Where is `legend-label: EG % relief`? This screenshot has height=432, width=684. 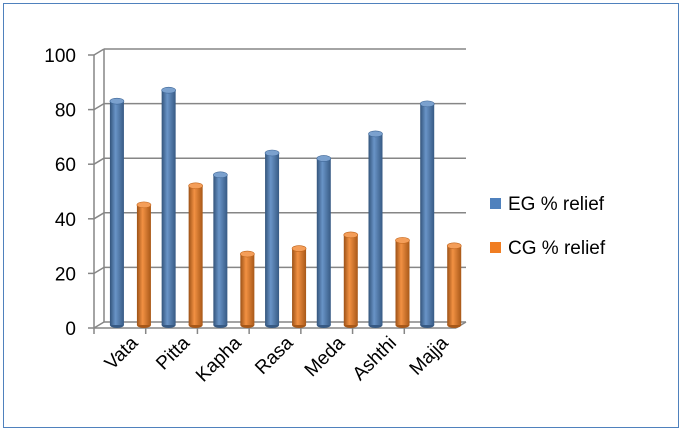
legend-label: EG % relief is located at coordinates (556, 204).